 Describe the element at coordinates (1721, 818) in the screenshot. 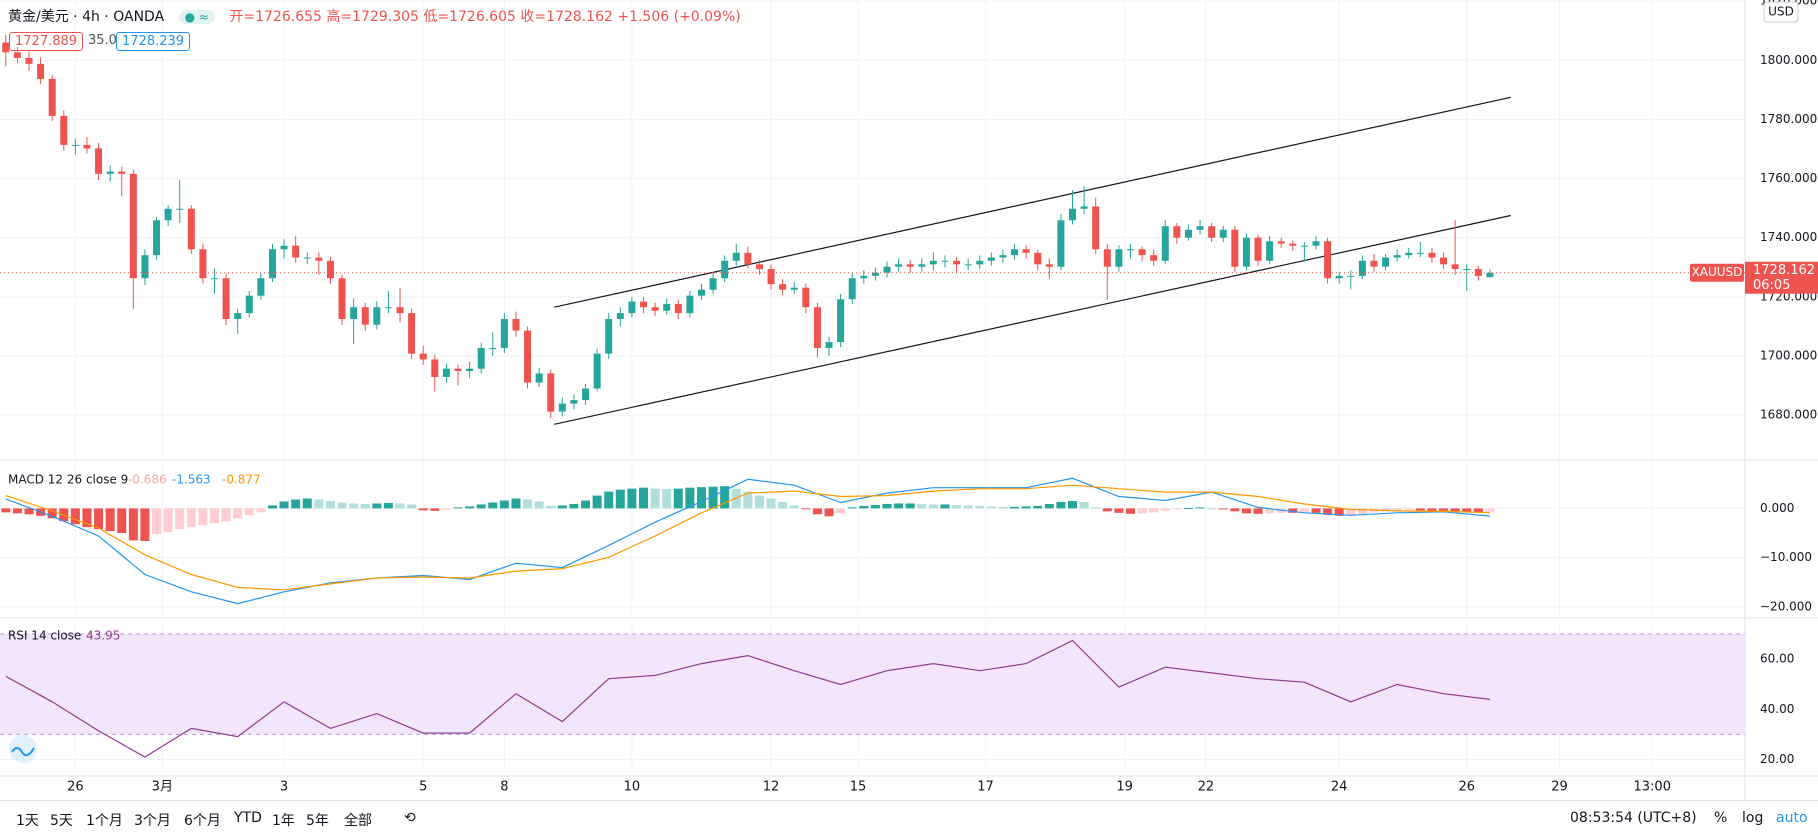

I see `scale-option: %` at that location.